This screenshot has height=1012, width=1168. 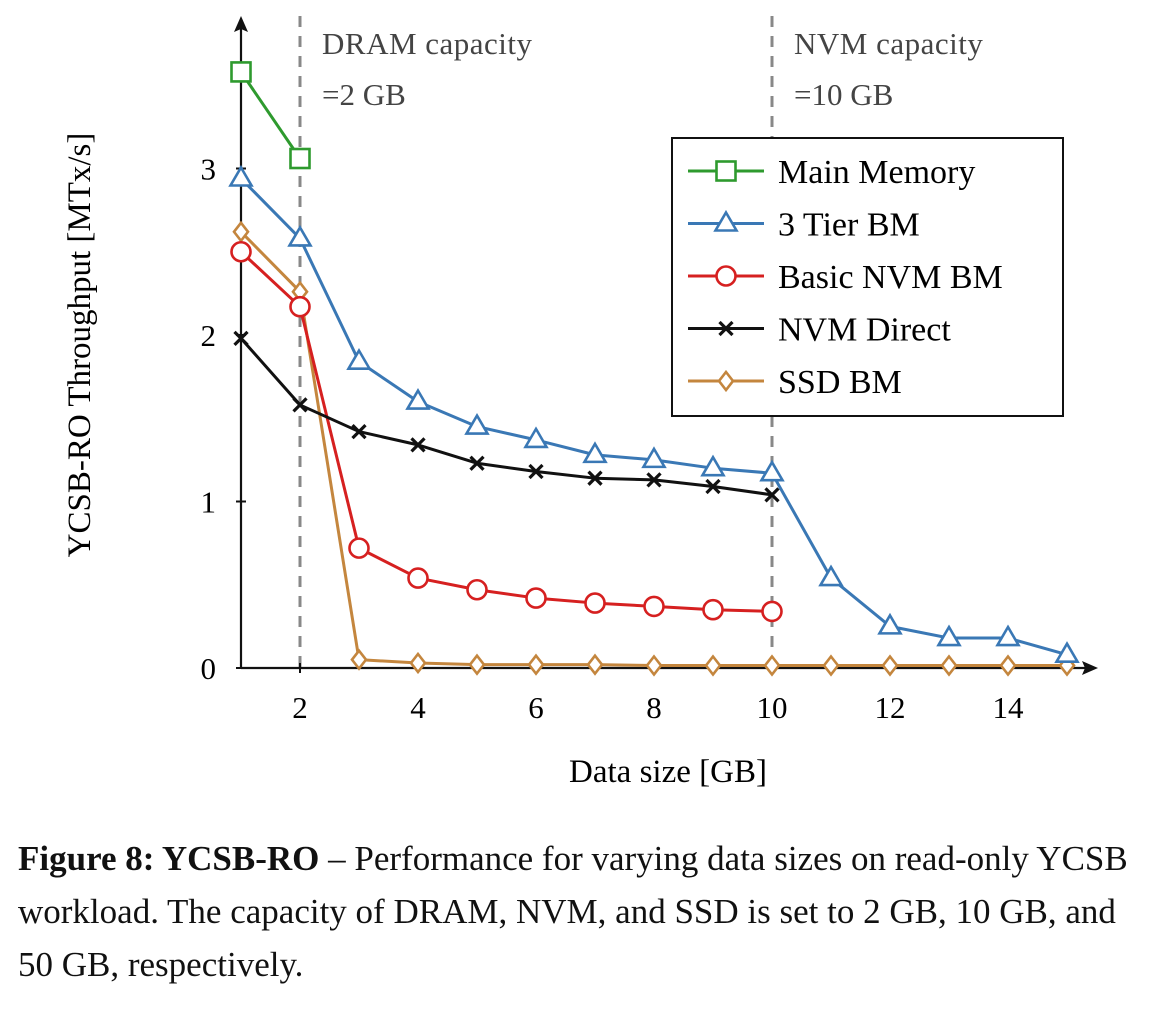 I want to click on legend-label-ssd-bm: SSD BM, so click(x=840, y=382).